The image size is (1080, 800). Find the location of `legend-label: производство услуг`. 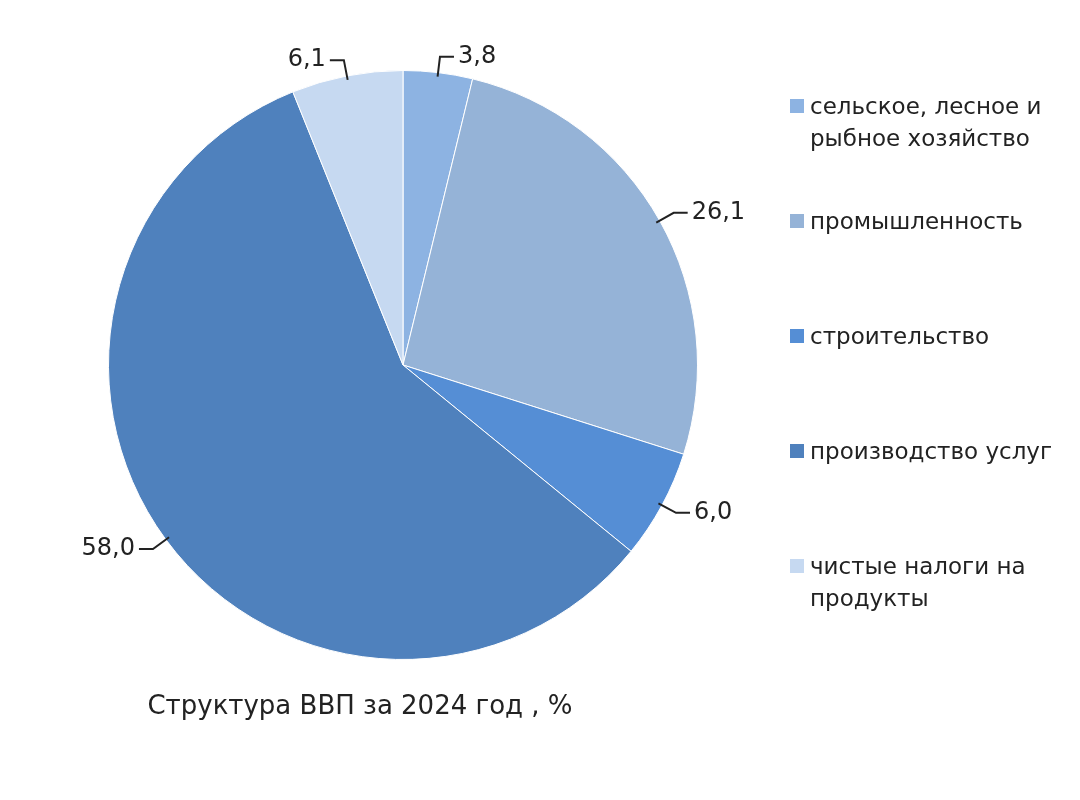

legend-label: производство услуг is located at coordinates (931, 451).